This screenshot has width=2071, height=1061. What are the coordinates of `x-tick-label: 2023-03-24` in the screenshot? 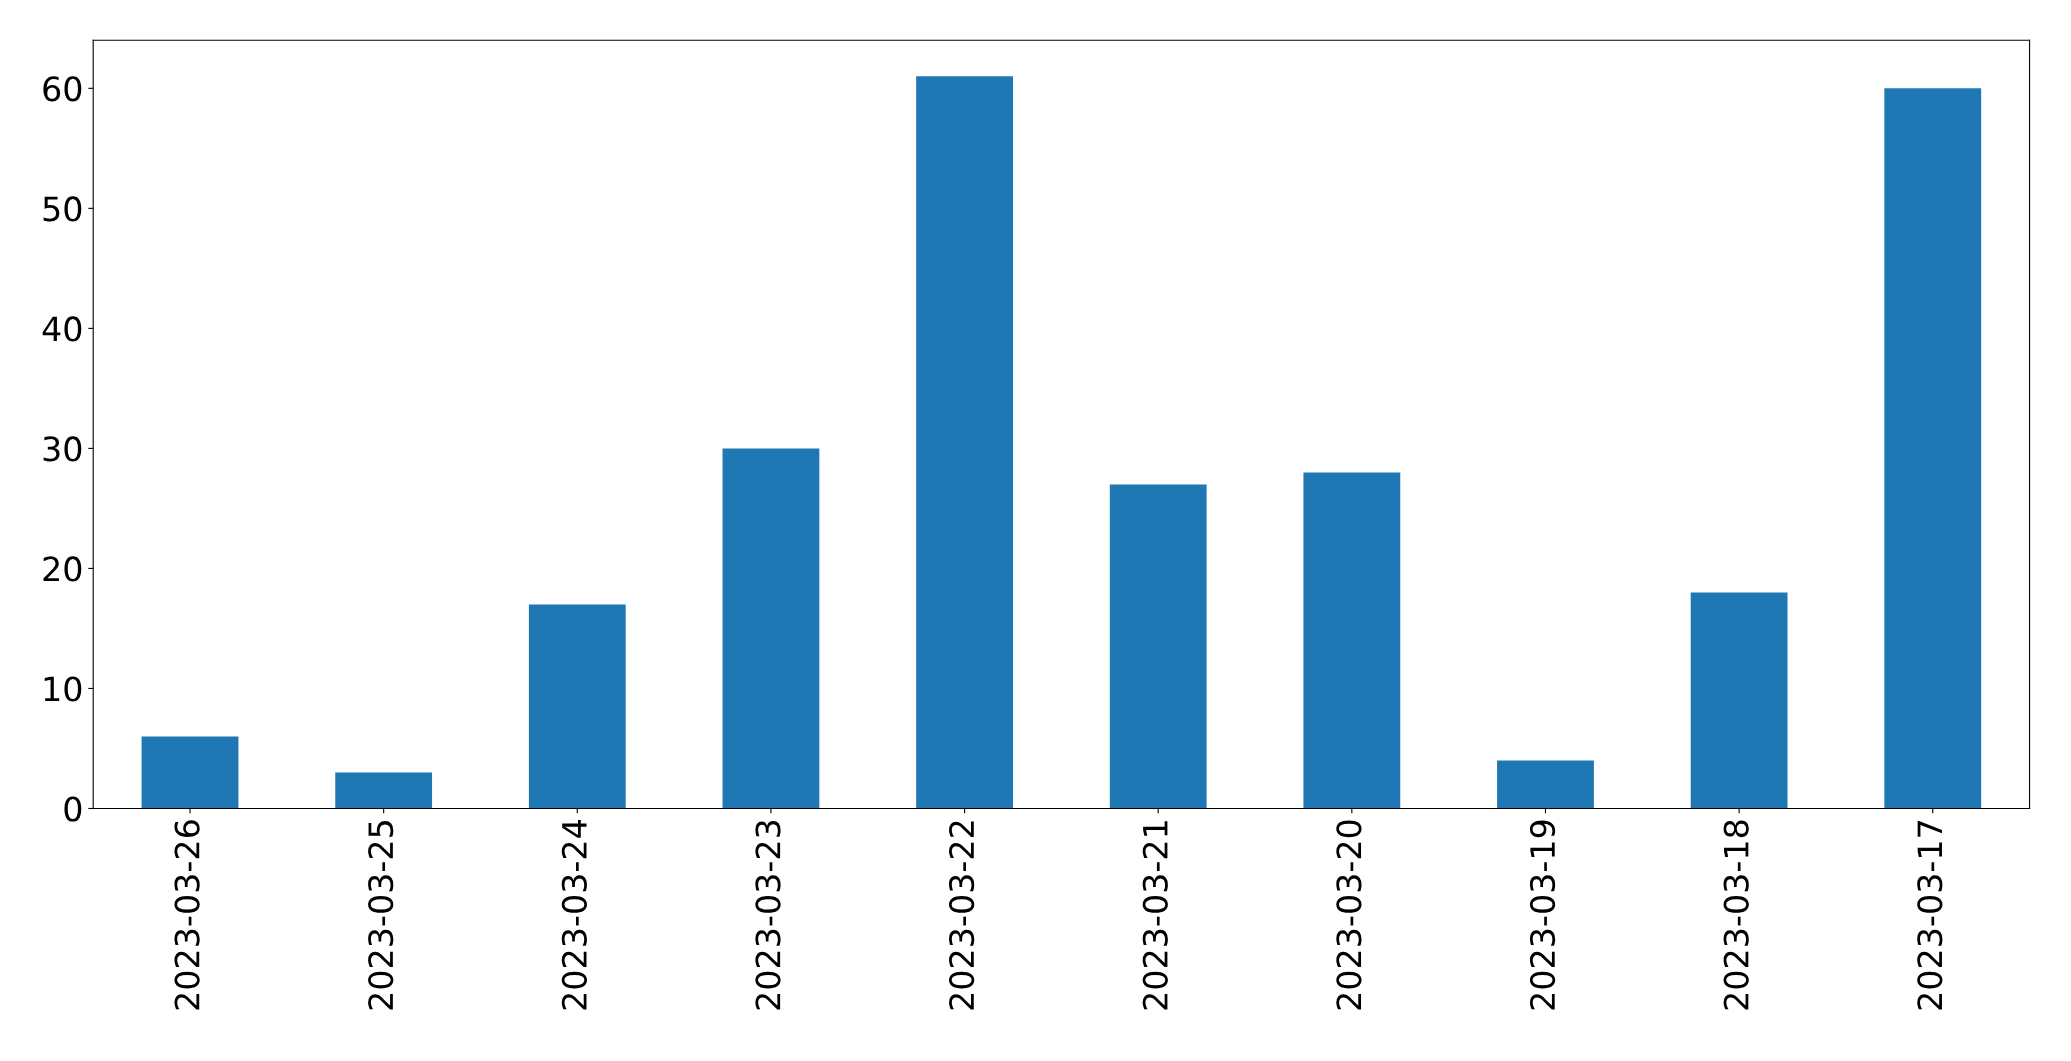 It's located at (574, 915).